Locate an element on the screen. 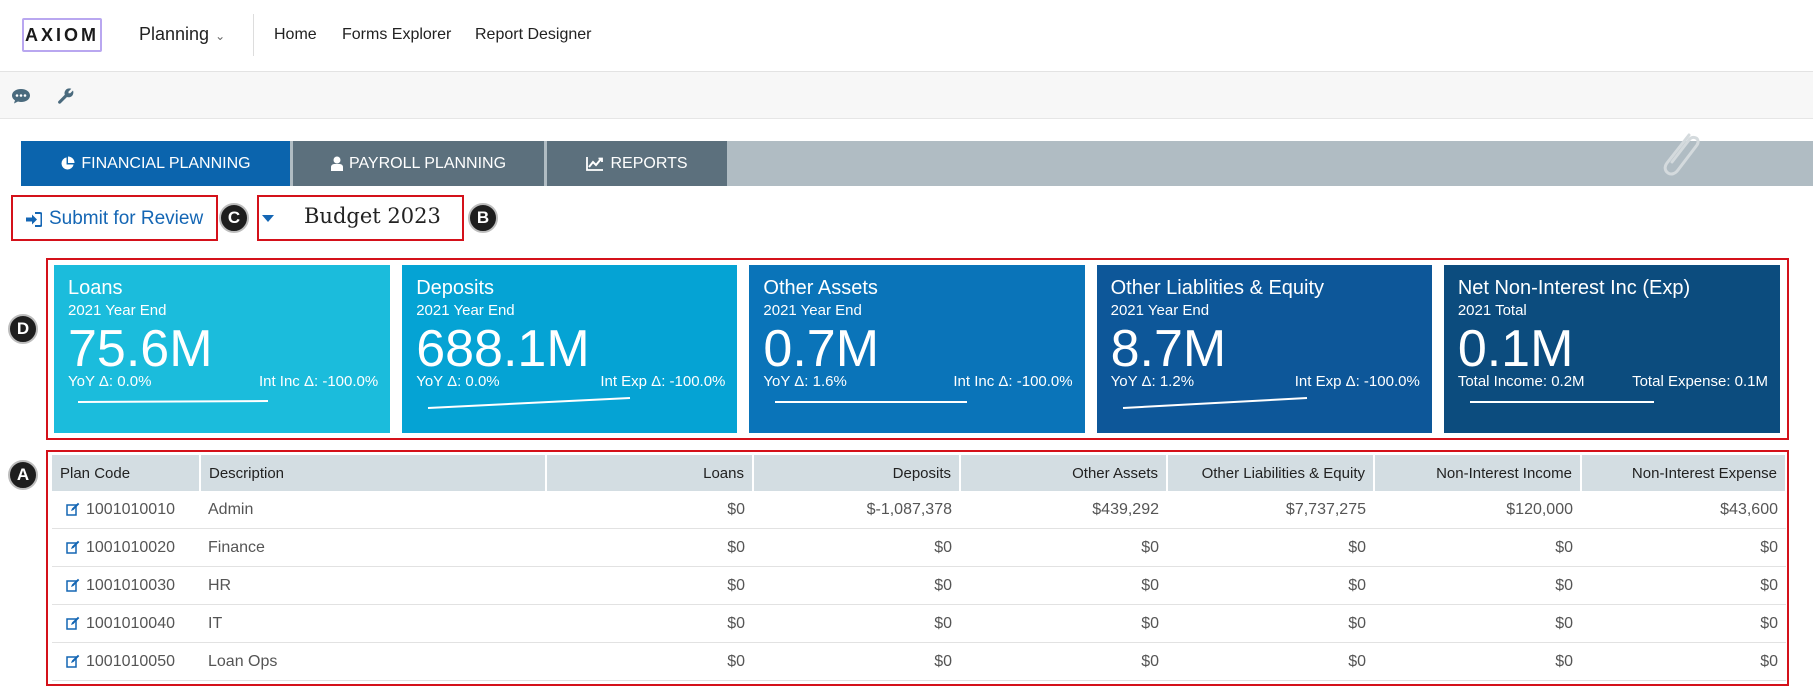 The width and height of the screenshot is (1813, 694). kpi-value: 0.7M is located at coordinates (821, 349).